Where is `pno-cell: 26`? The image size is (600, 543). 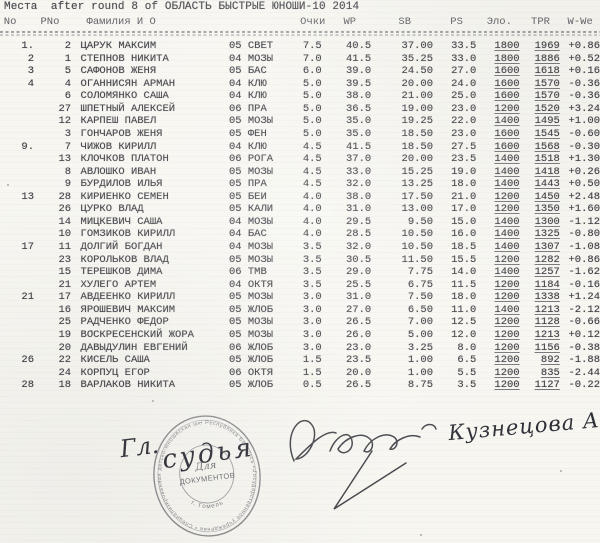
pno-cell: 26 is located at coordinates (65, 209).